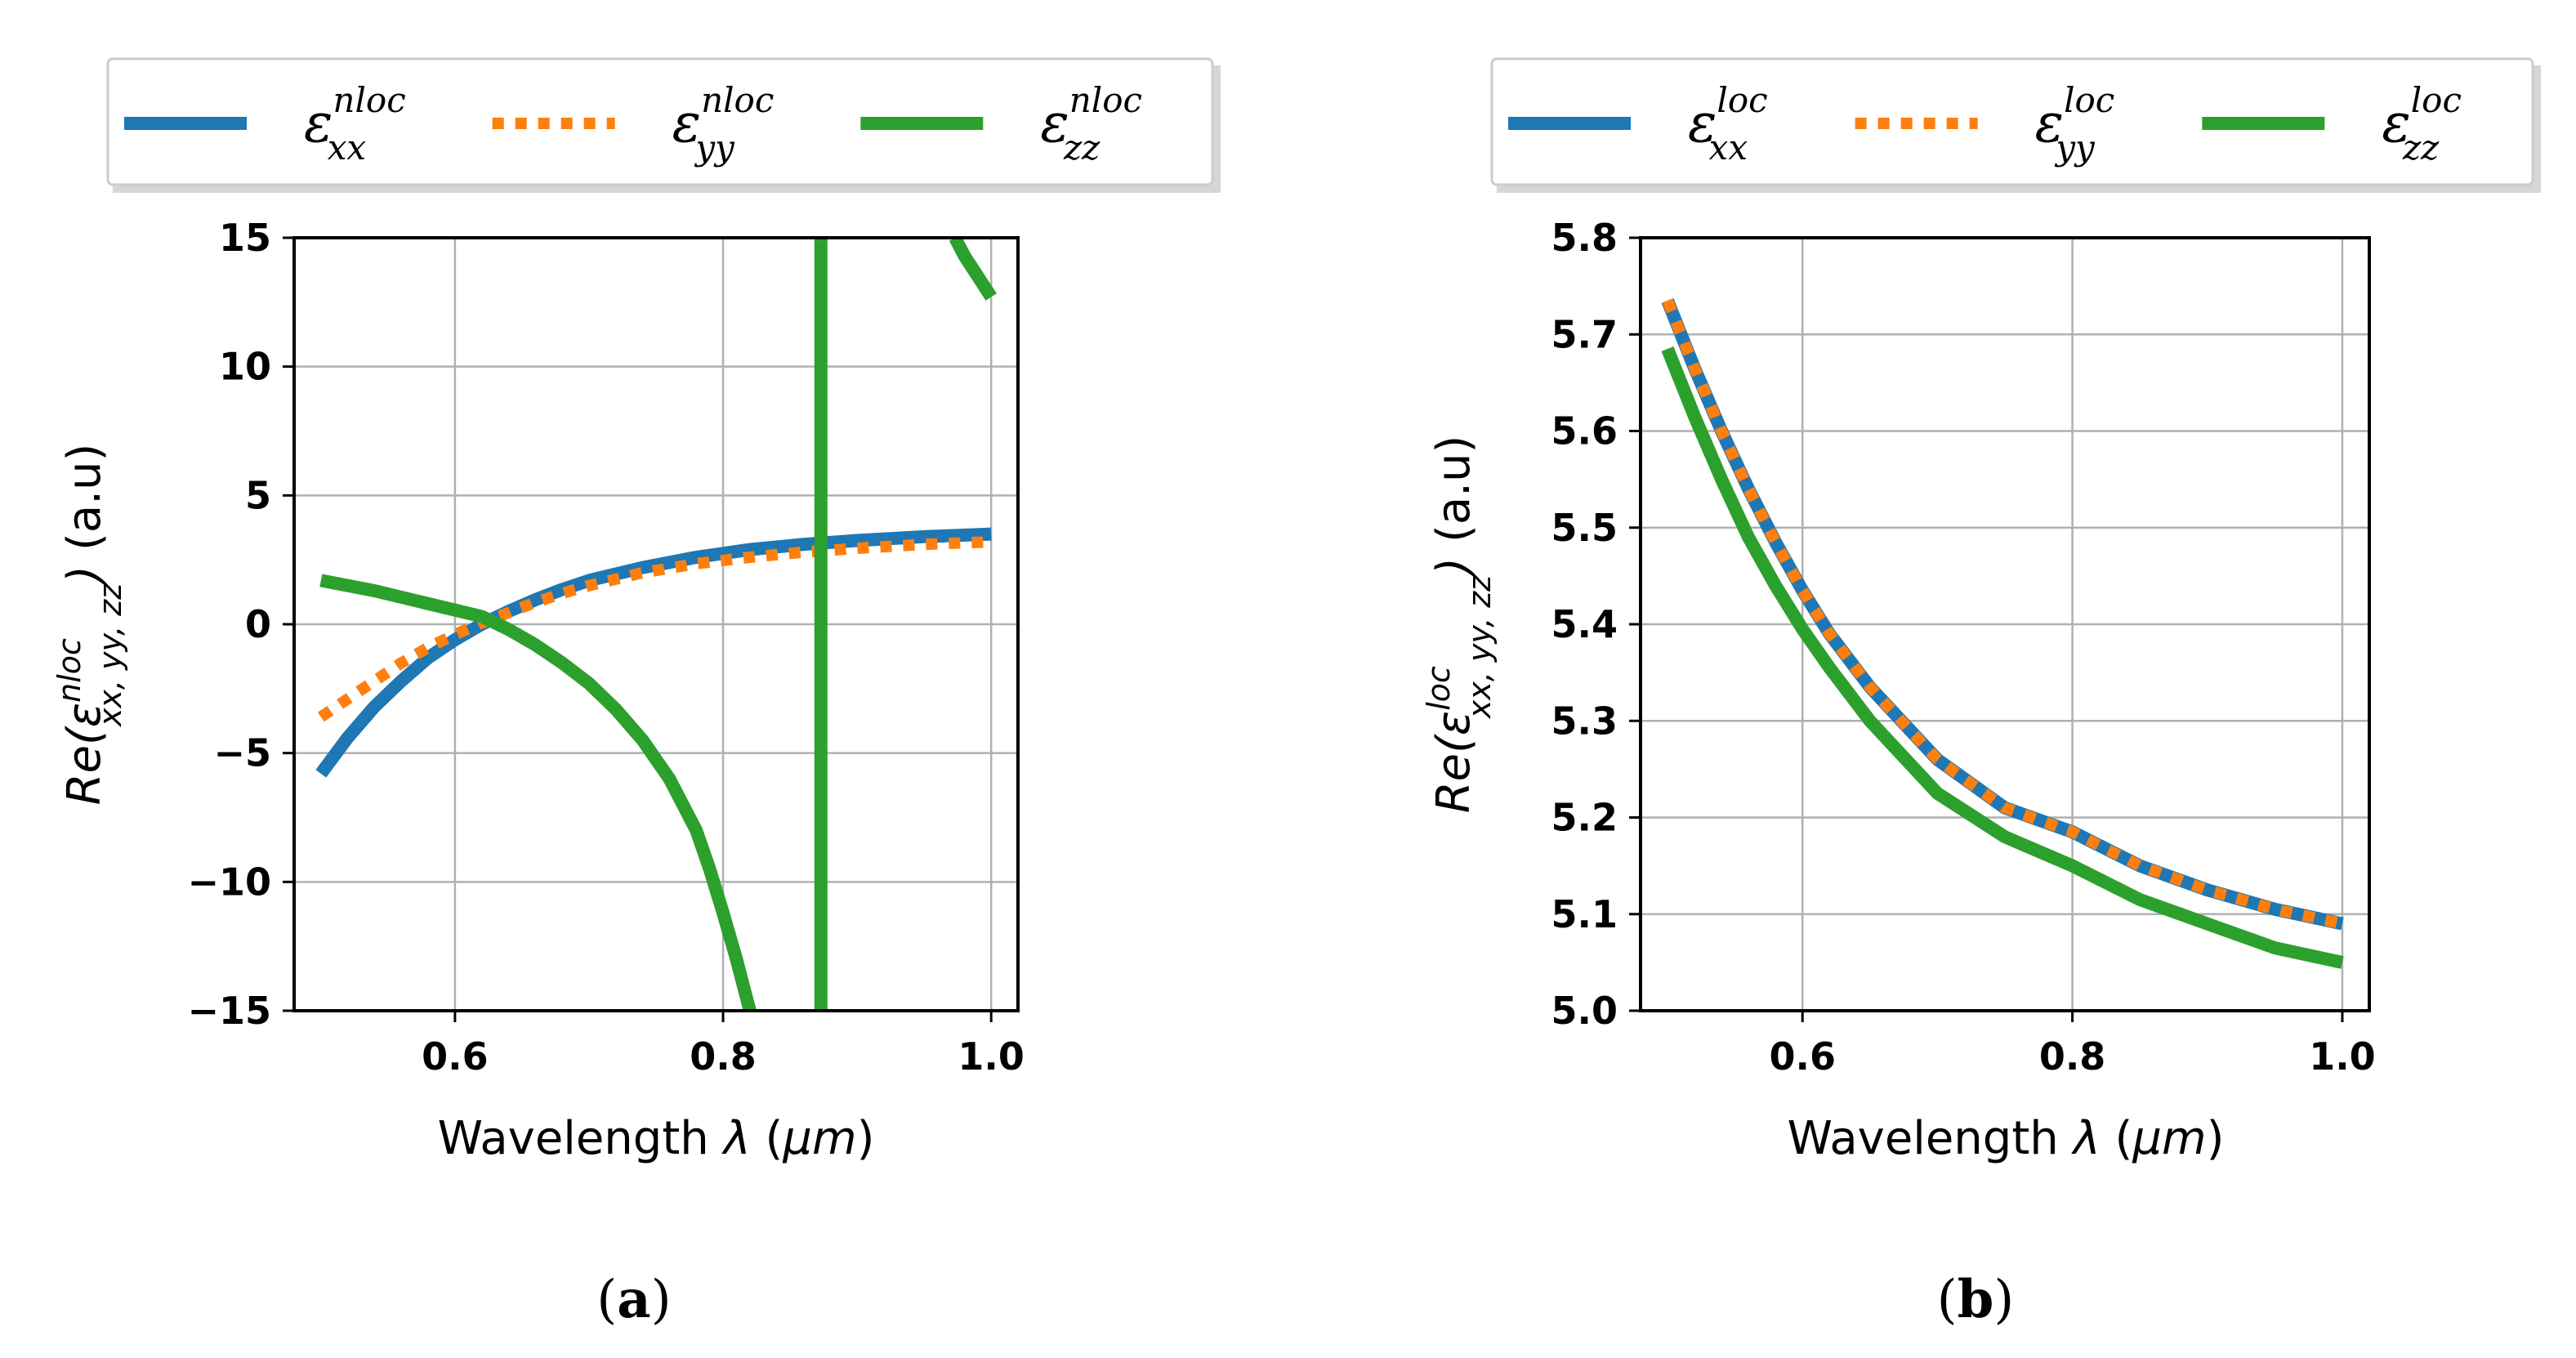  What do you see at coordinates (634, 1300) in the screenshot?
I see `panel-caption-a: (a)` at bounding box center [634, 1300].